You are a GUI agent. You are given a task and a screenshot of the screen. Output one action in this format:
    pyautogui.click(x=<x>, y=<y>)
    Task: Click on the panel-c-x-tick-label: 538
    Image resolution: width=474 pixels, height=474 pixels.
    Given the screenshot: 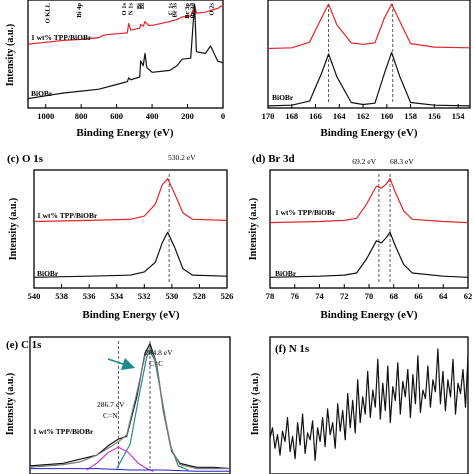 What is the action you would take?
    pyautogui.click(x=61, y=296)
    